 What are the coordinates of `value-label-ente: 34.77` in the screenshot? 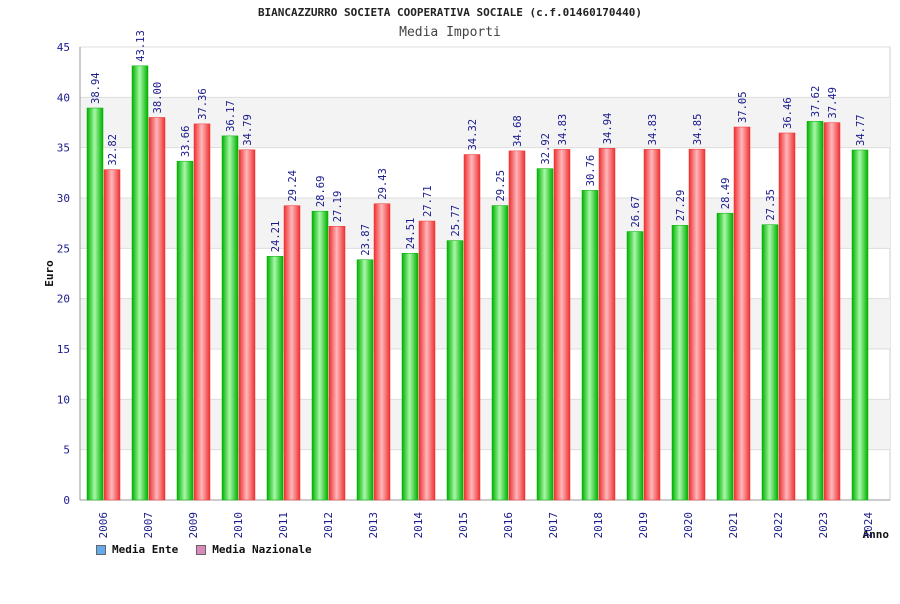 It's located at (861, 130).